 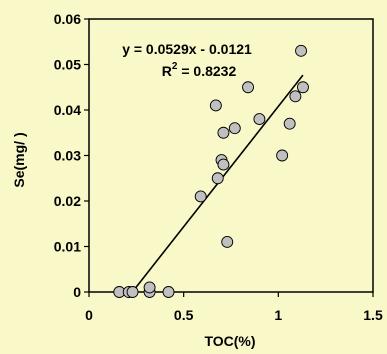 What do you see at coordinates (229, 341) in the screenshot?
I see `x-axis-title: TOC(%)` at bounding box center [229, 341].